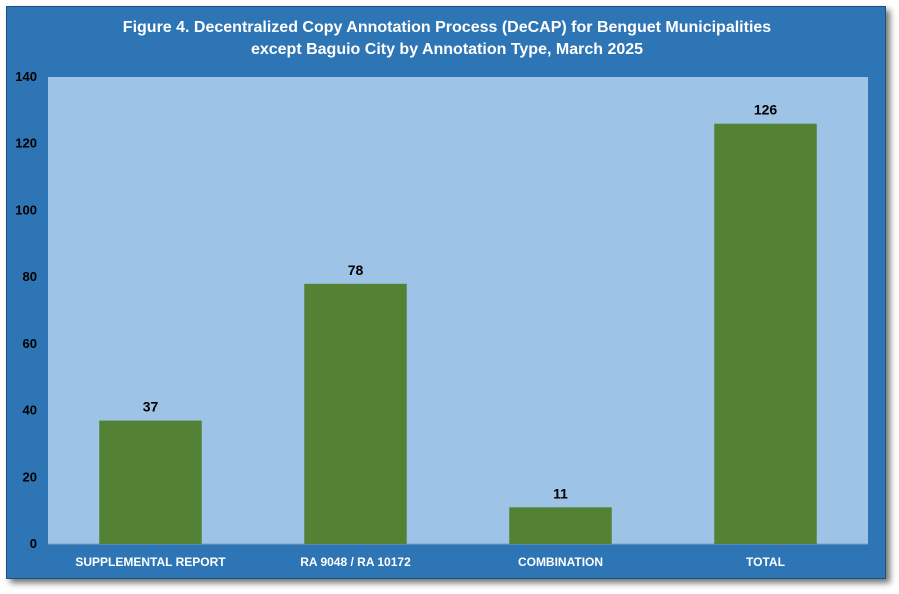 The width and height of the screenshot is (899, 594). Describe the element at coordinates (30, 410) in the screenshot. I see `y-tick-label: 40` at that location.